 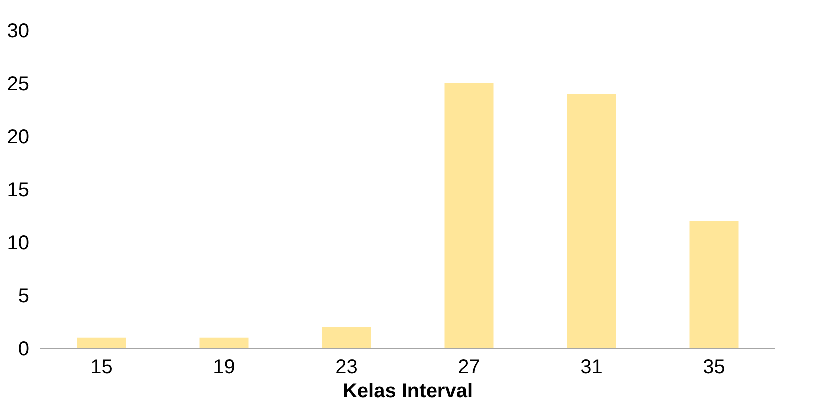 I want to click on y-tick-label: 10, so click(x=18, y=243).